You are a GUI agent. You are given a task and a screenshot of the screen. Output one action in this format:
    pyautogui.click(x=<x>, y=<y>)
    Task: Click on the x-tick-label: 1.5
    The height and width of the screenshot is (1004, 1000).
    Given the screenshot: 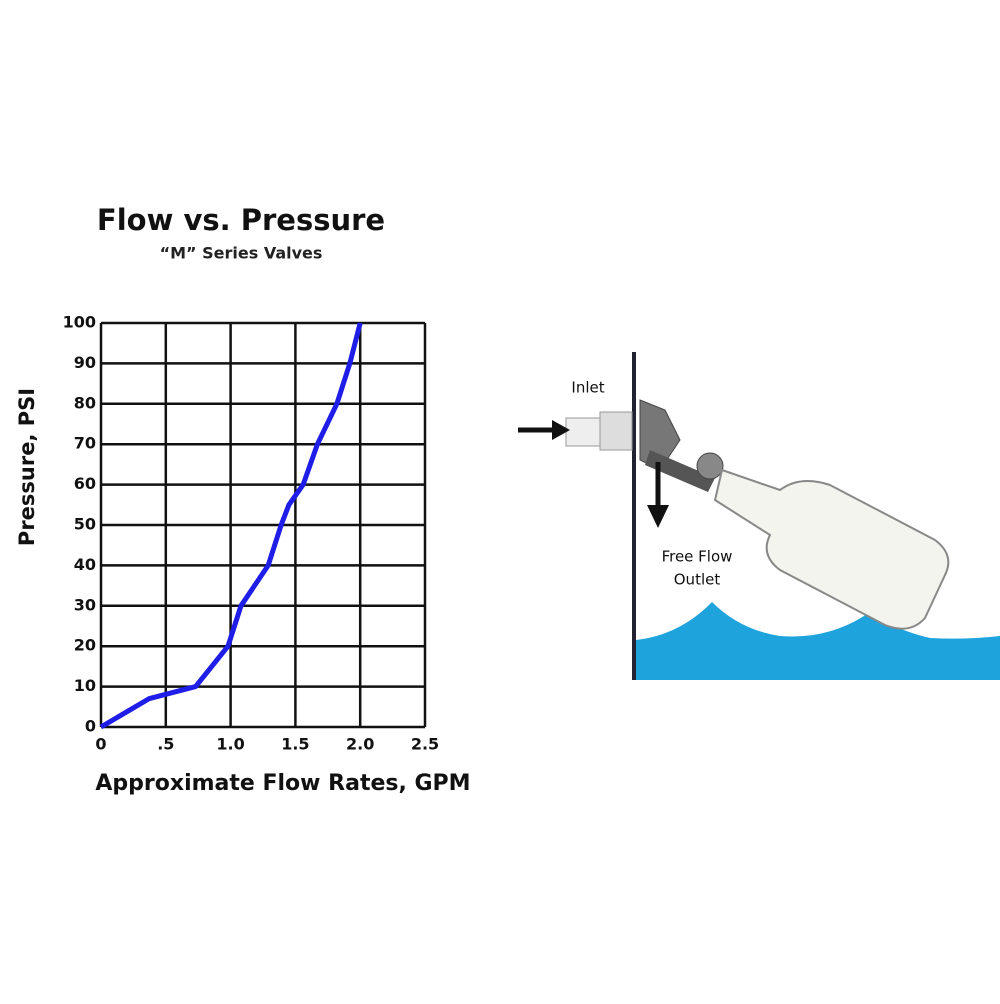 What is the action you would take?
    pyautogui.click(x=295, y=744)
    